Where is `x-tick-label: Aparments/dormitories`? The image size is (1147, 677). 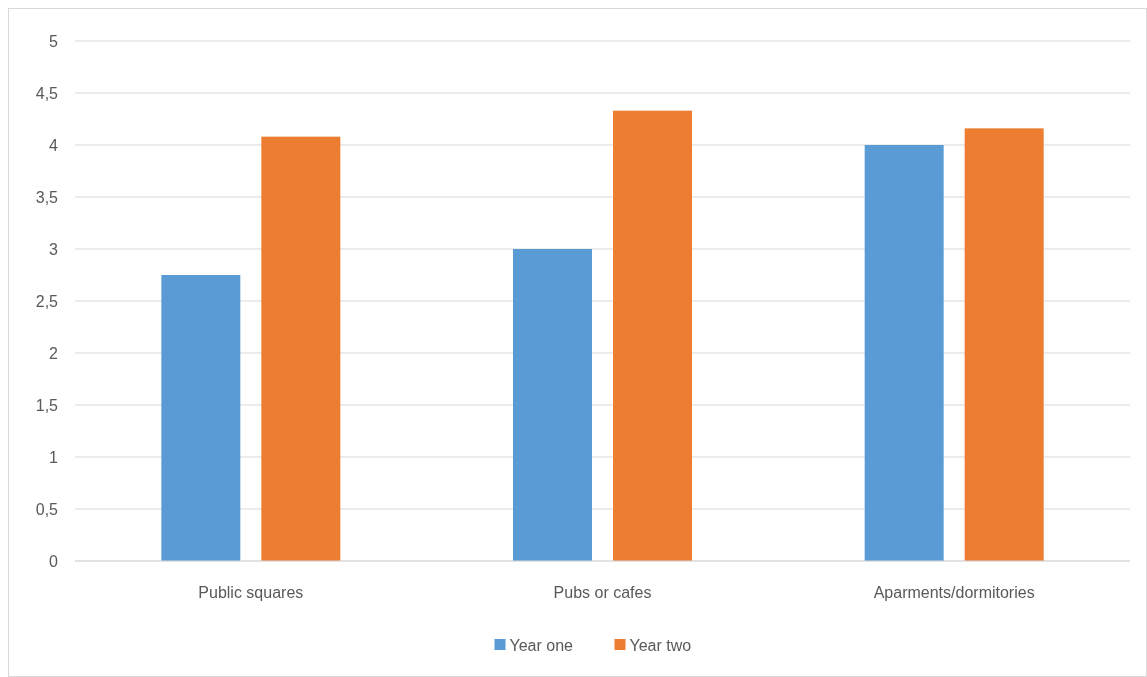
x-tick-label: Aparments/dormitories is located at coordinates (954, 592).